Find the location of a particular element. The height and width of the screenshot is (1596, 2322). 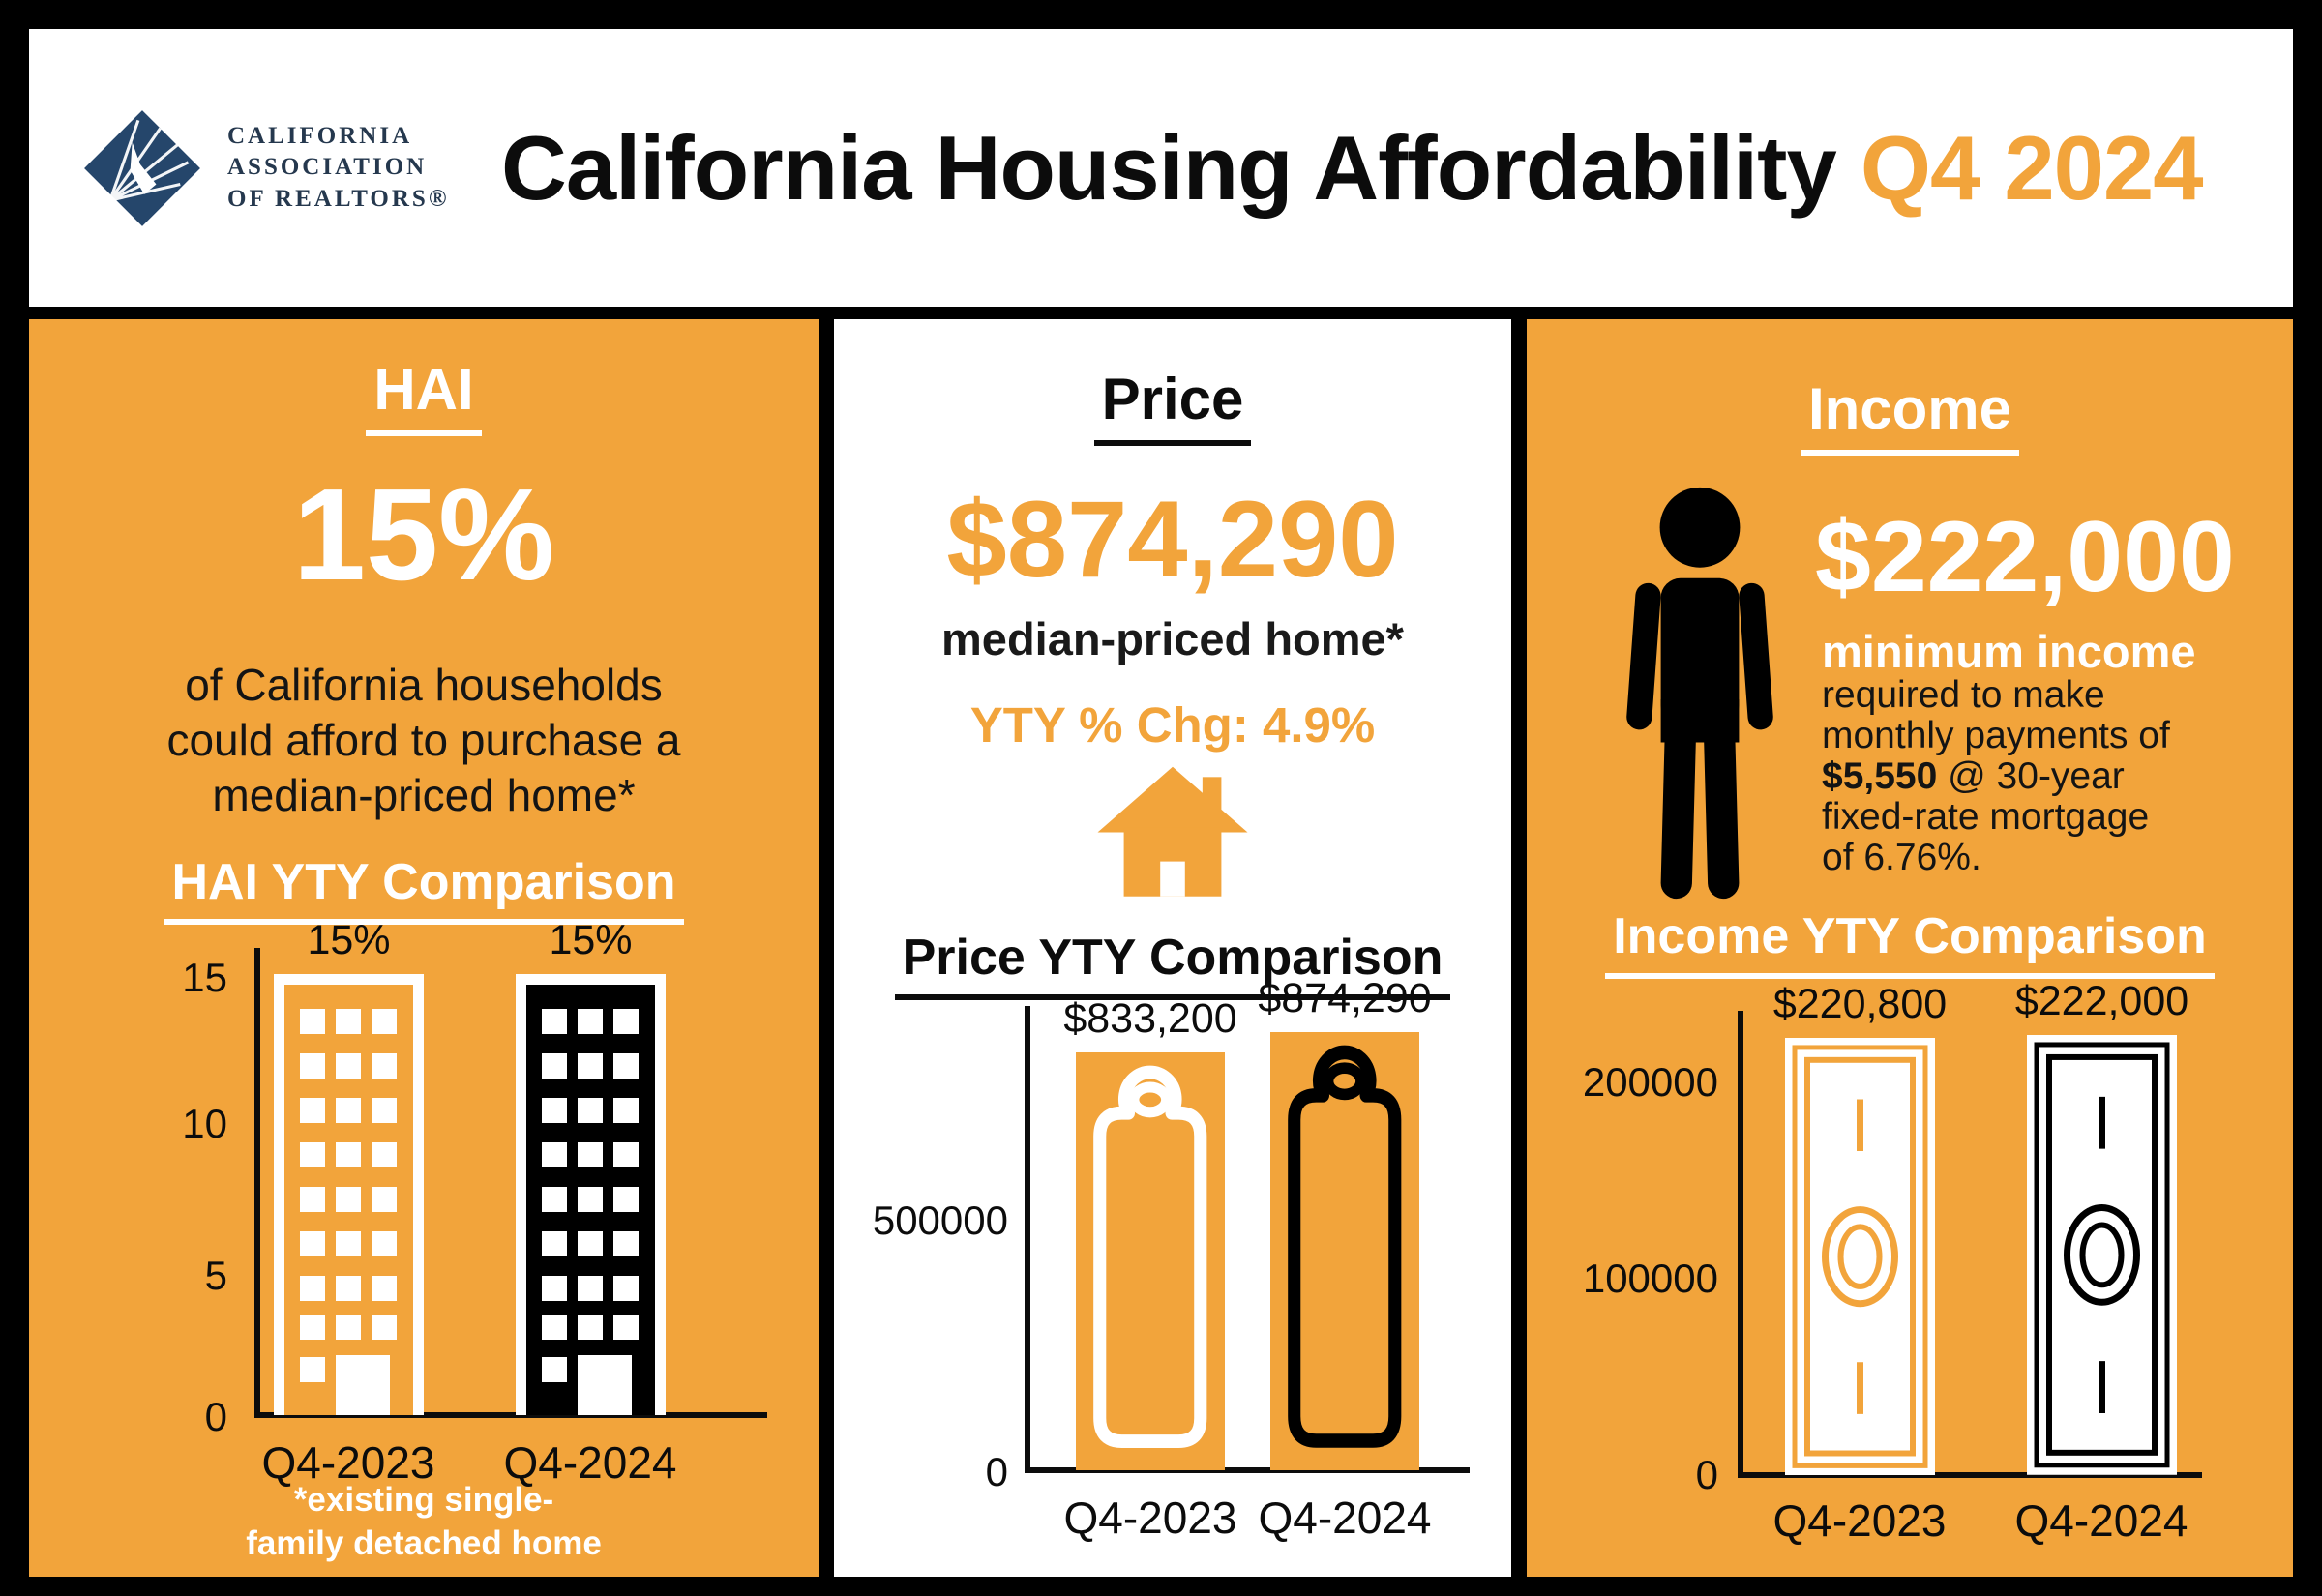

hai-bar-q4-2023: 15% is located at coordinates (349, 1166).